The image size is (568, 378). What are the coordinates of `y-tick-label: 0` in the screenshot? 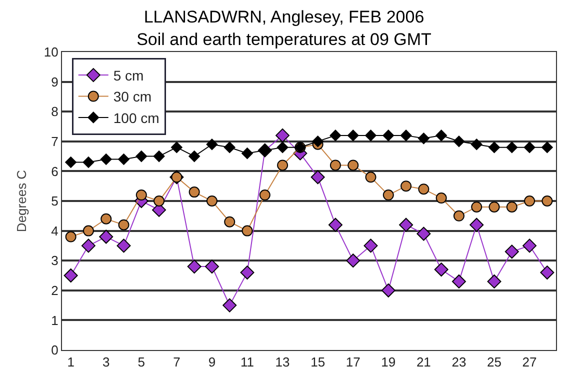 It's located at (54, 350).